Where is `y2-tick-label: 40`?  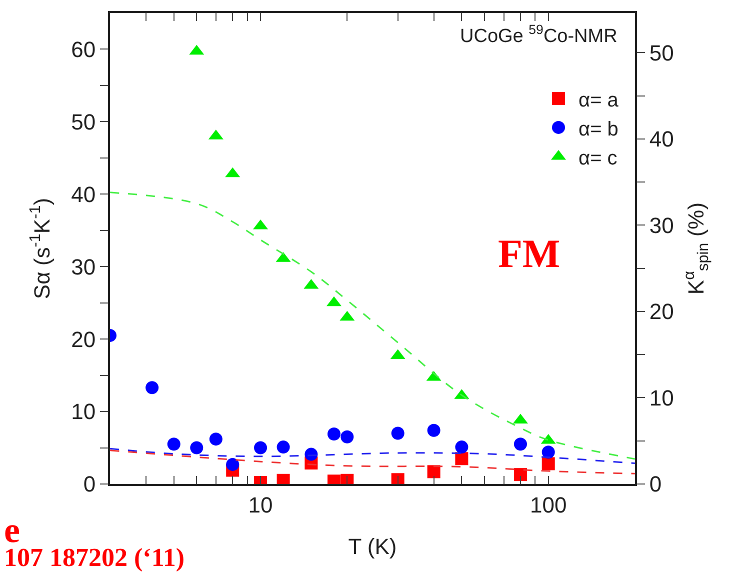 y2-tick-label: 40 is located at coordinates (661, 139).